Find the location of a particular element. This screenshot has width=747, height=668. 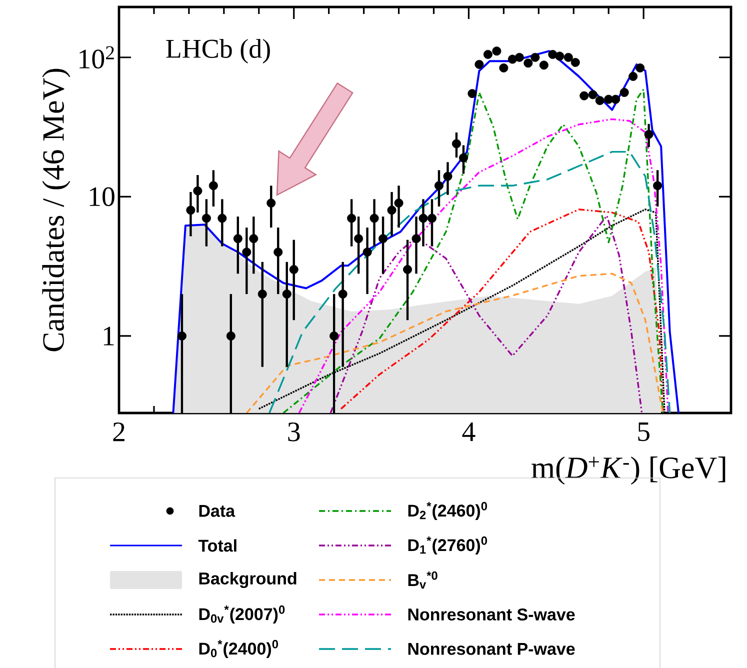

x-tick-label: 5 is located at coordinates (644, 431).